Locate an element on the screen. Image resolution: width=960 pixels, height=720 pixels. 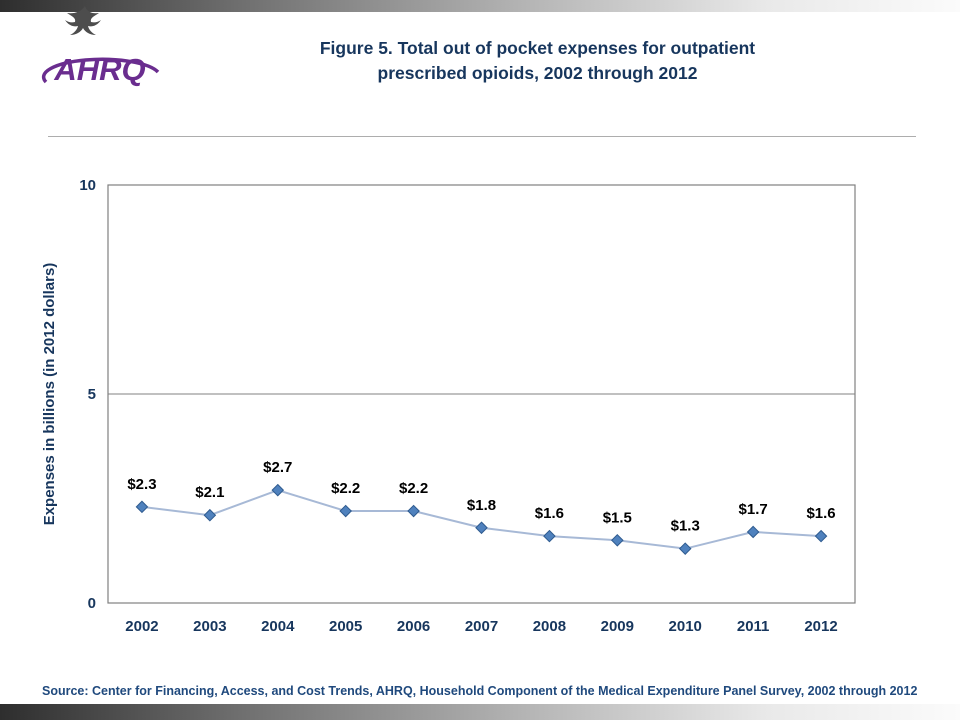
x-tick-label: 2012 is located at coordinates (820, 626).